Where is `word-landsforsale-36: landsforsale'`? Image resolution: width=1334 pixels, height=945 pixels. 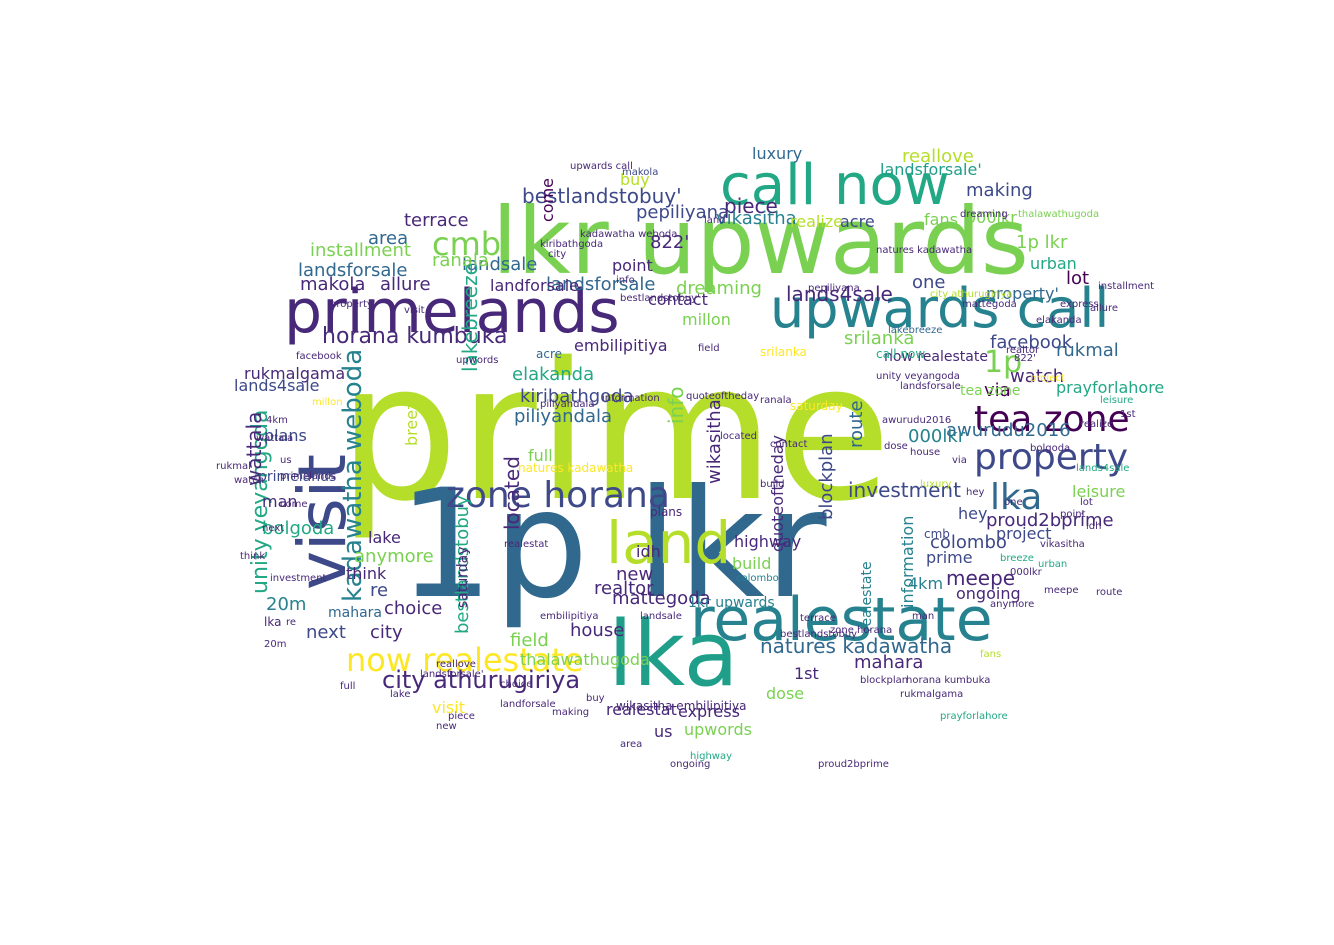
word-landsforsale-36: landsforsale' is located at coordinates (931, 169).